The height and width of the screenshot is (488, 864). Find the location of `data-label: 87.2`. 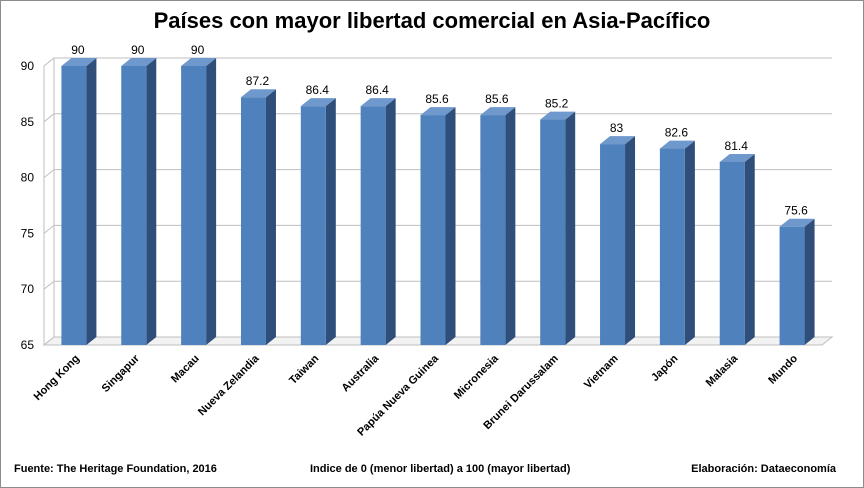

data-label: 87.2 is located at coordinates (258, 81).